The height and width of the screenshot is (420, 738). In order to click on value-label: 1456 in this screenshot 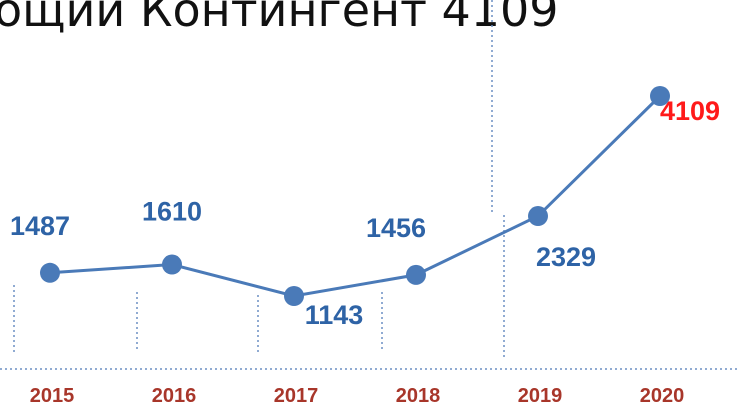, I will do `click(396, 228)`.